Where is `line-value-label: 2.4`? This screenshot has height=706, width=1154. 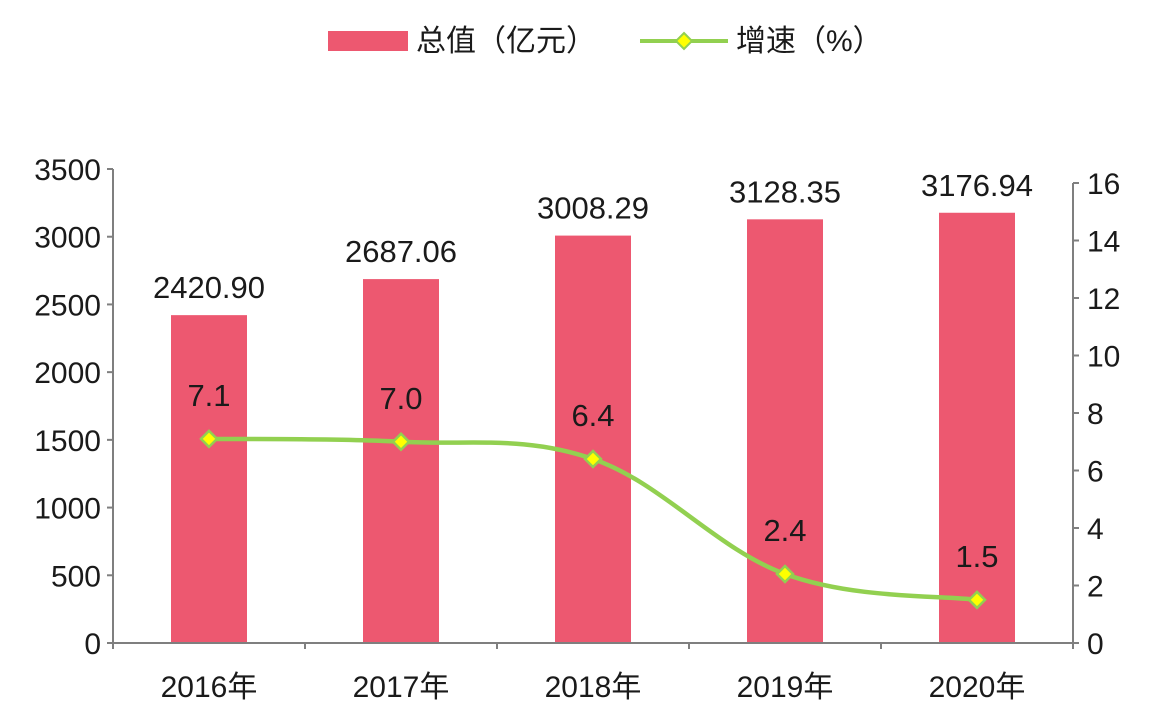 line-value-label: 2.4 is located at coordinates (784, 530).